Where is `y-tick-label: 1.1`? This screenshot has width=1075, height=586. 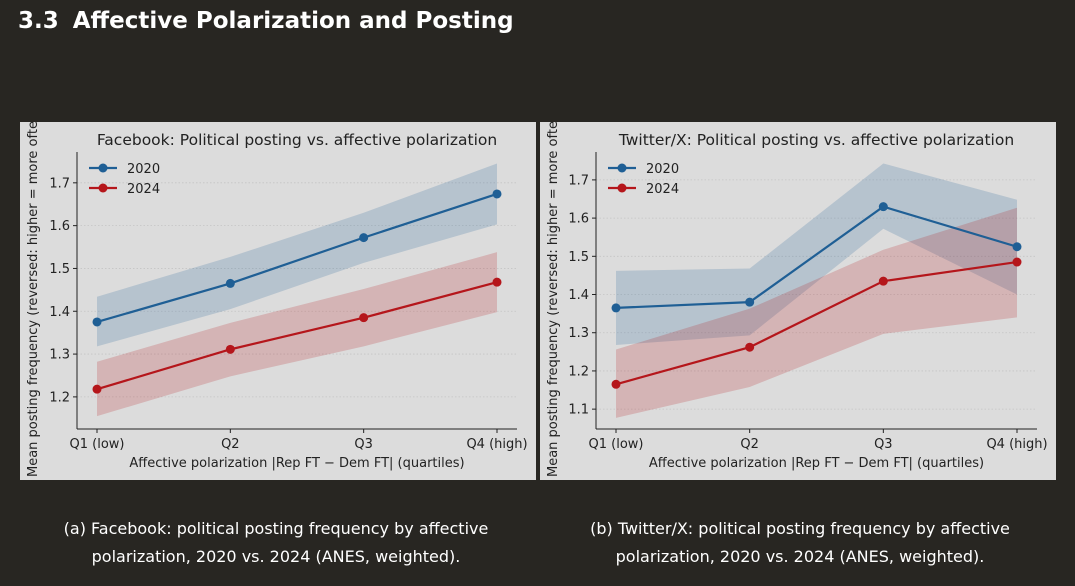 y-tick-label: 1.1 is located at coordinates (578, 410).